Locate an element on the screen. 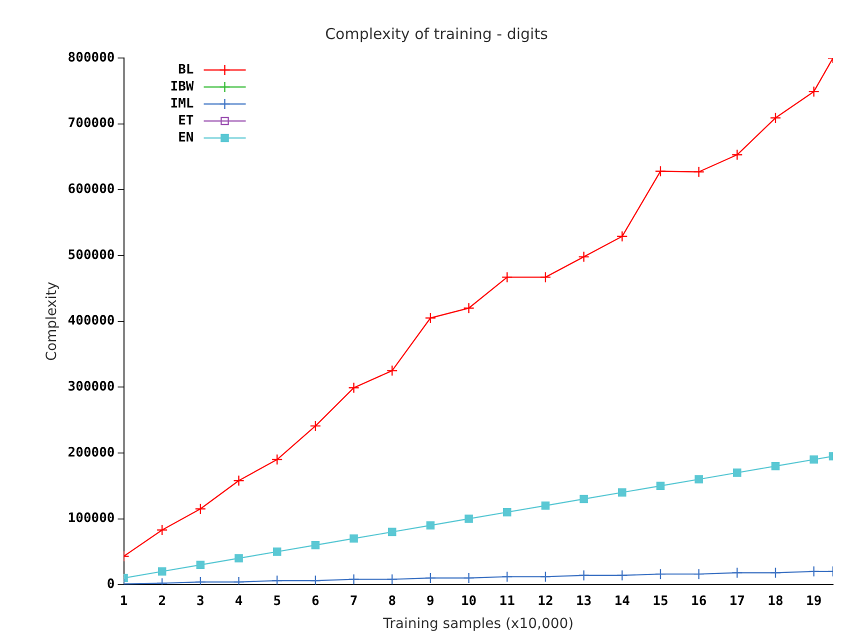  x-tick-label: 1 is located at coordinates (124, 601).